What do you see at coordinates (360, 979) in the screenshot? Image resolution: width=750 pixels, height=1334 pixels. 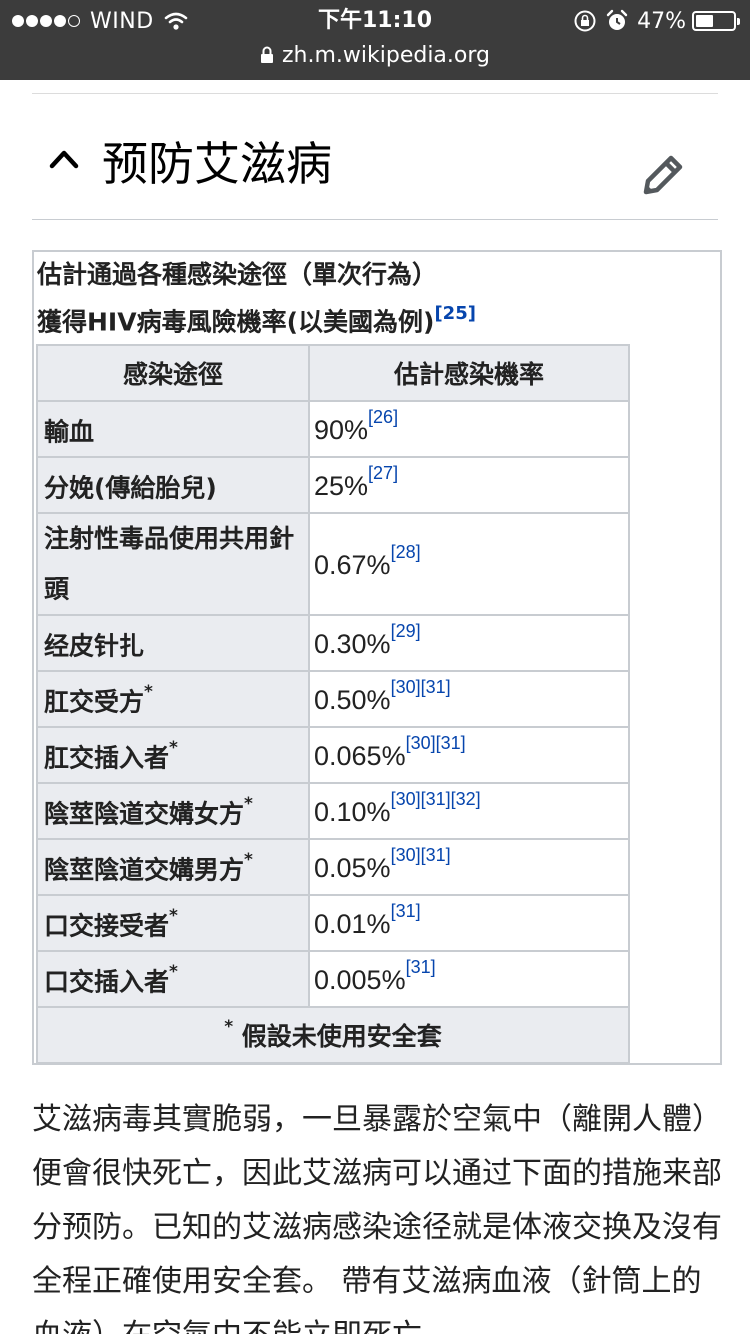 I see `rate-value: 0.005%` at bounding box center [360, 979].